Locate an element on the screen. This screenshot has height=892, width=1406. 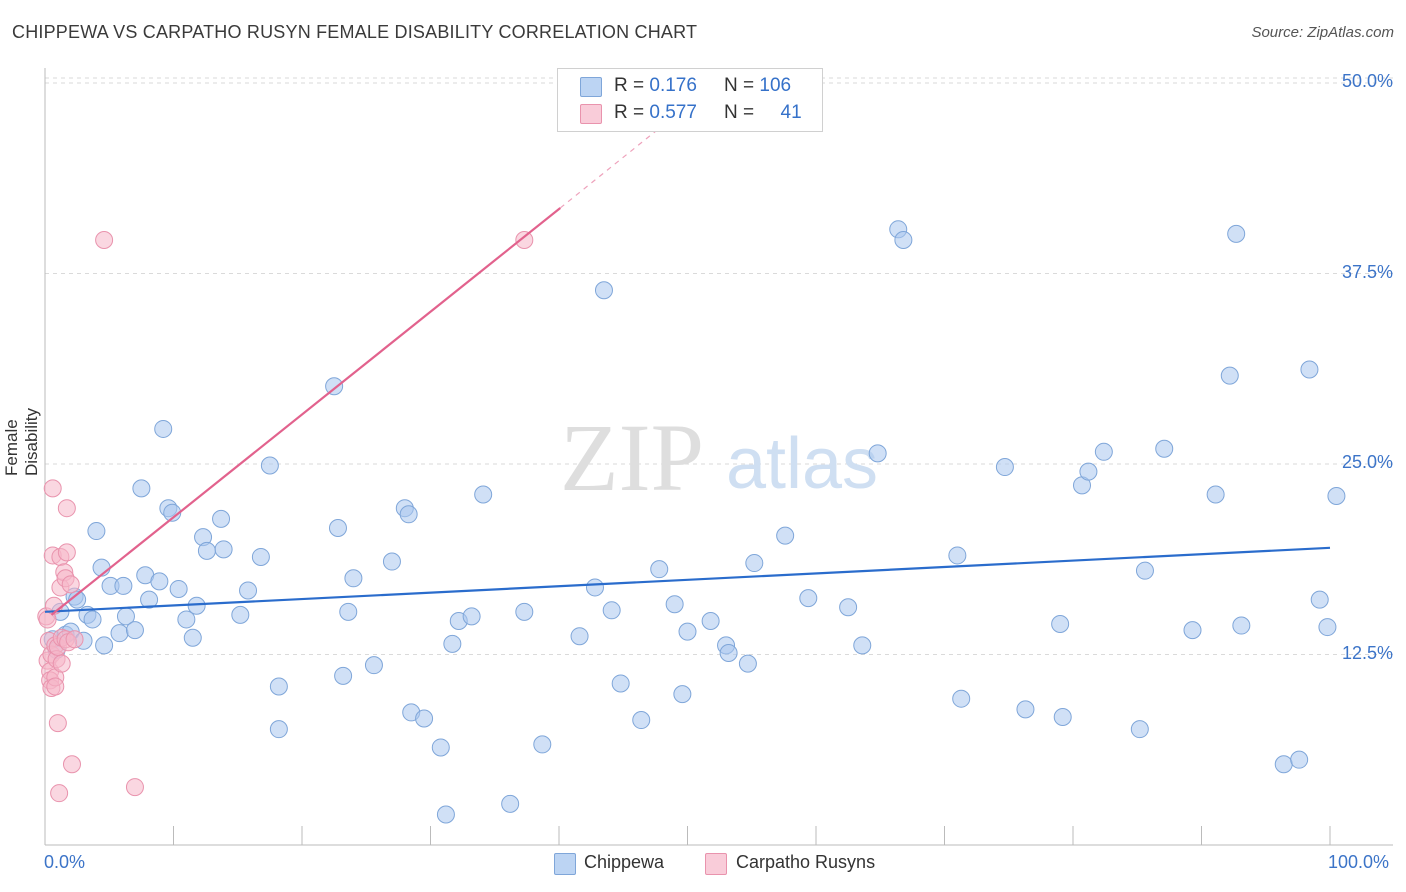
legend-r-chippewa: R = 0.176 is located at coordinates (655, 85).